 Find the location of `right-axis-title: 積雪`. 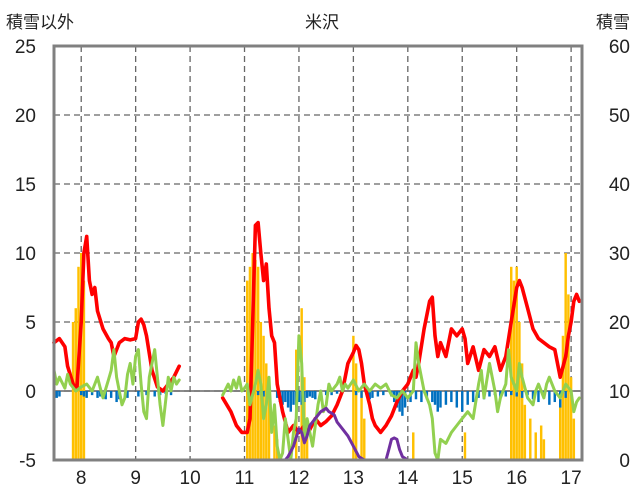

right-axis-title: 積雪 is located at coordinates (613, 23).